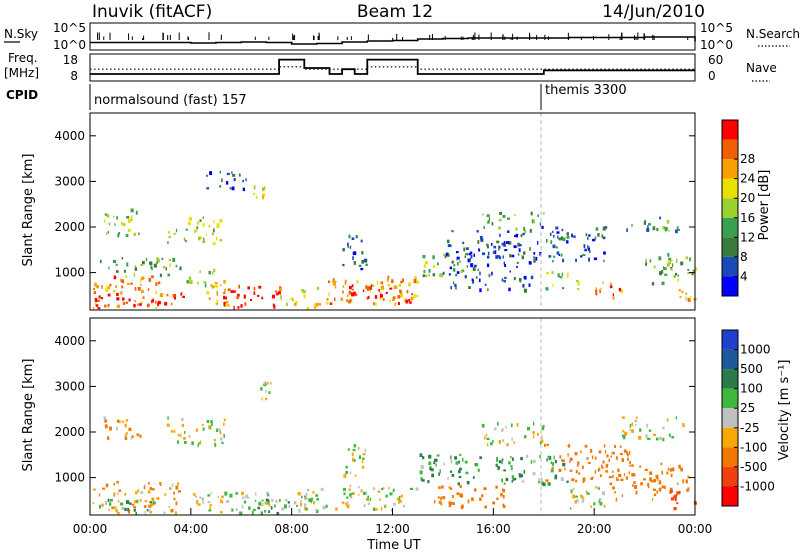  I want to click on power-y-axis-label: Slant Range [km], so click(28, 210).